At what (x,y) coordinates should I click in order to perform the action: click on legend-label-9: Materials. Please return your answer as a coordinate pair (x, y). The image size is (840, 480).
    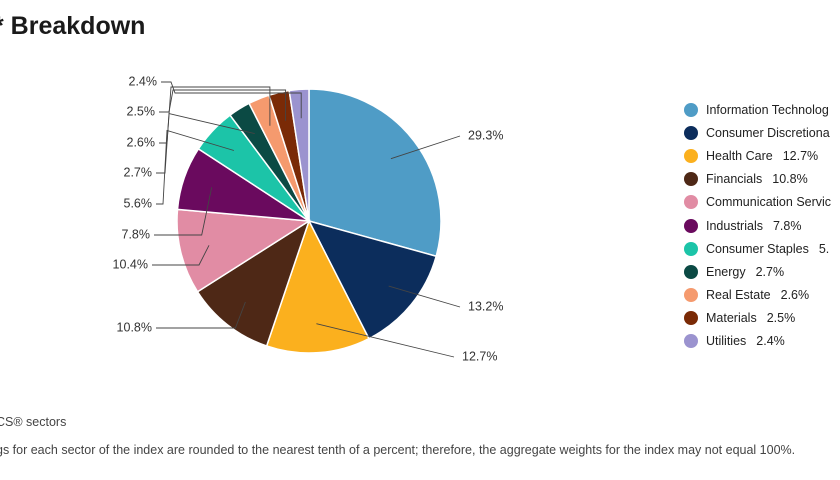
    Looking at the image, I should click on (731, 318).